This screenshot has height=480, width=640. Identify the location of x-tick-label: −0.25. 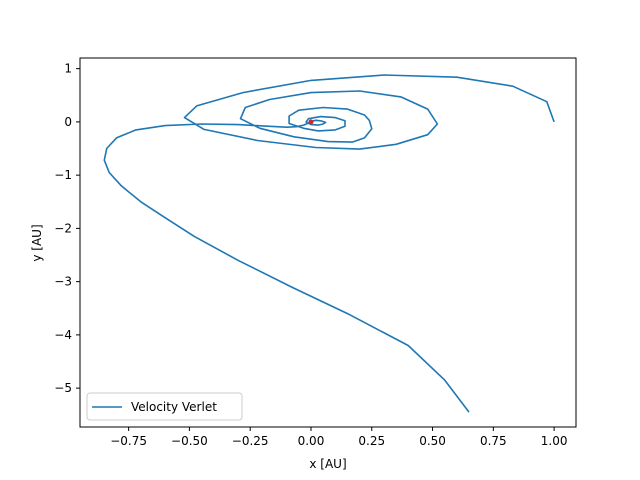
(250, 441).